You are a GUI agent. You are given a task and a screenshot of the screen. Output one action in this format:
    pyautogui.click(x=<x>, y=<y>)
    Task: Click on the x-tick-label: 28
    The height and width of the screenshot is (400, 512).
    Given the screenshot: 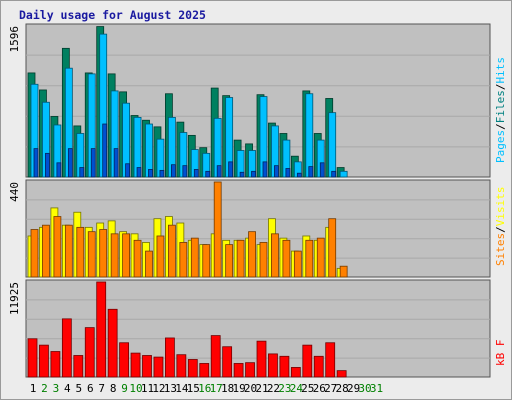 What is the action you would take?
    pyautogui.click(x=342, y=388)
    